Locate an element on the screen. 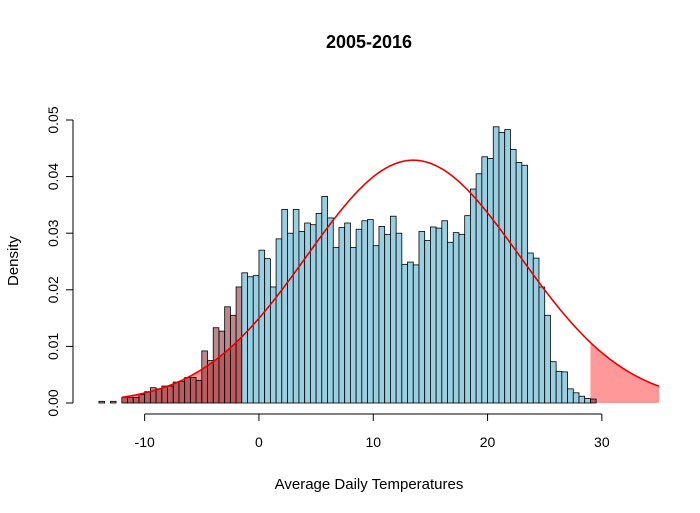 Image resolution: width=700 pixels, height=513 pixels. y-tick-label: 0.04 is located at coordinates (53, 176).